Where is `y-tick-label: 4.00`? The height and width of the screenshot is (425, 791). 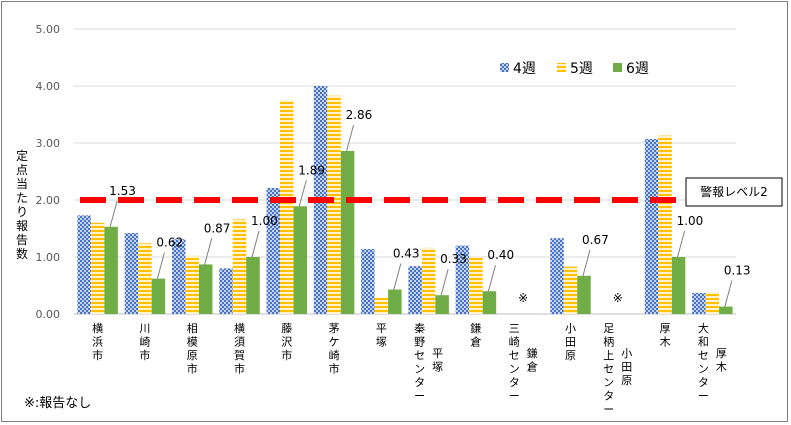 y-tick-label: 4.00 is located at coordinates (48, 86).